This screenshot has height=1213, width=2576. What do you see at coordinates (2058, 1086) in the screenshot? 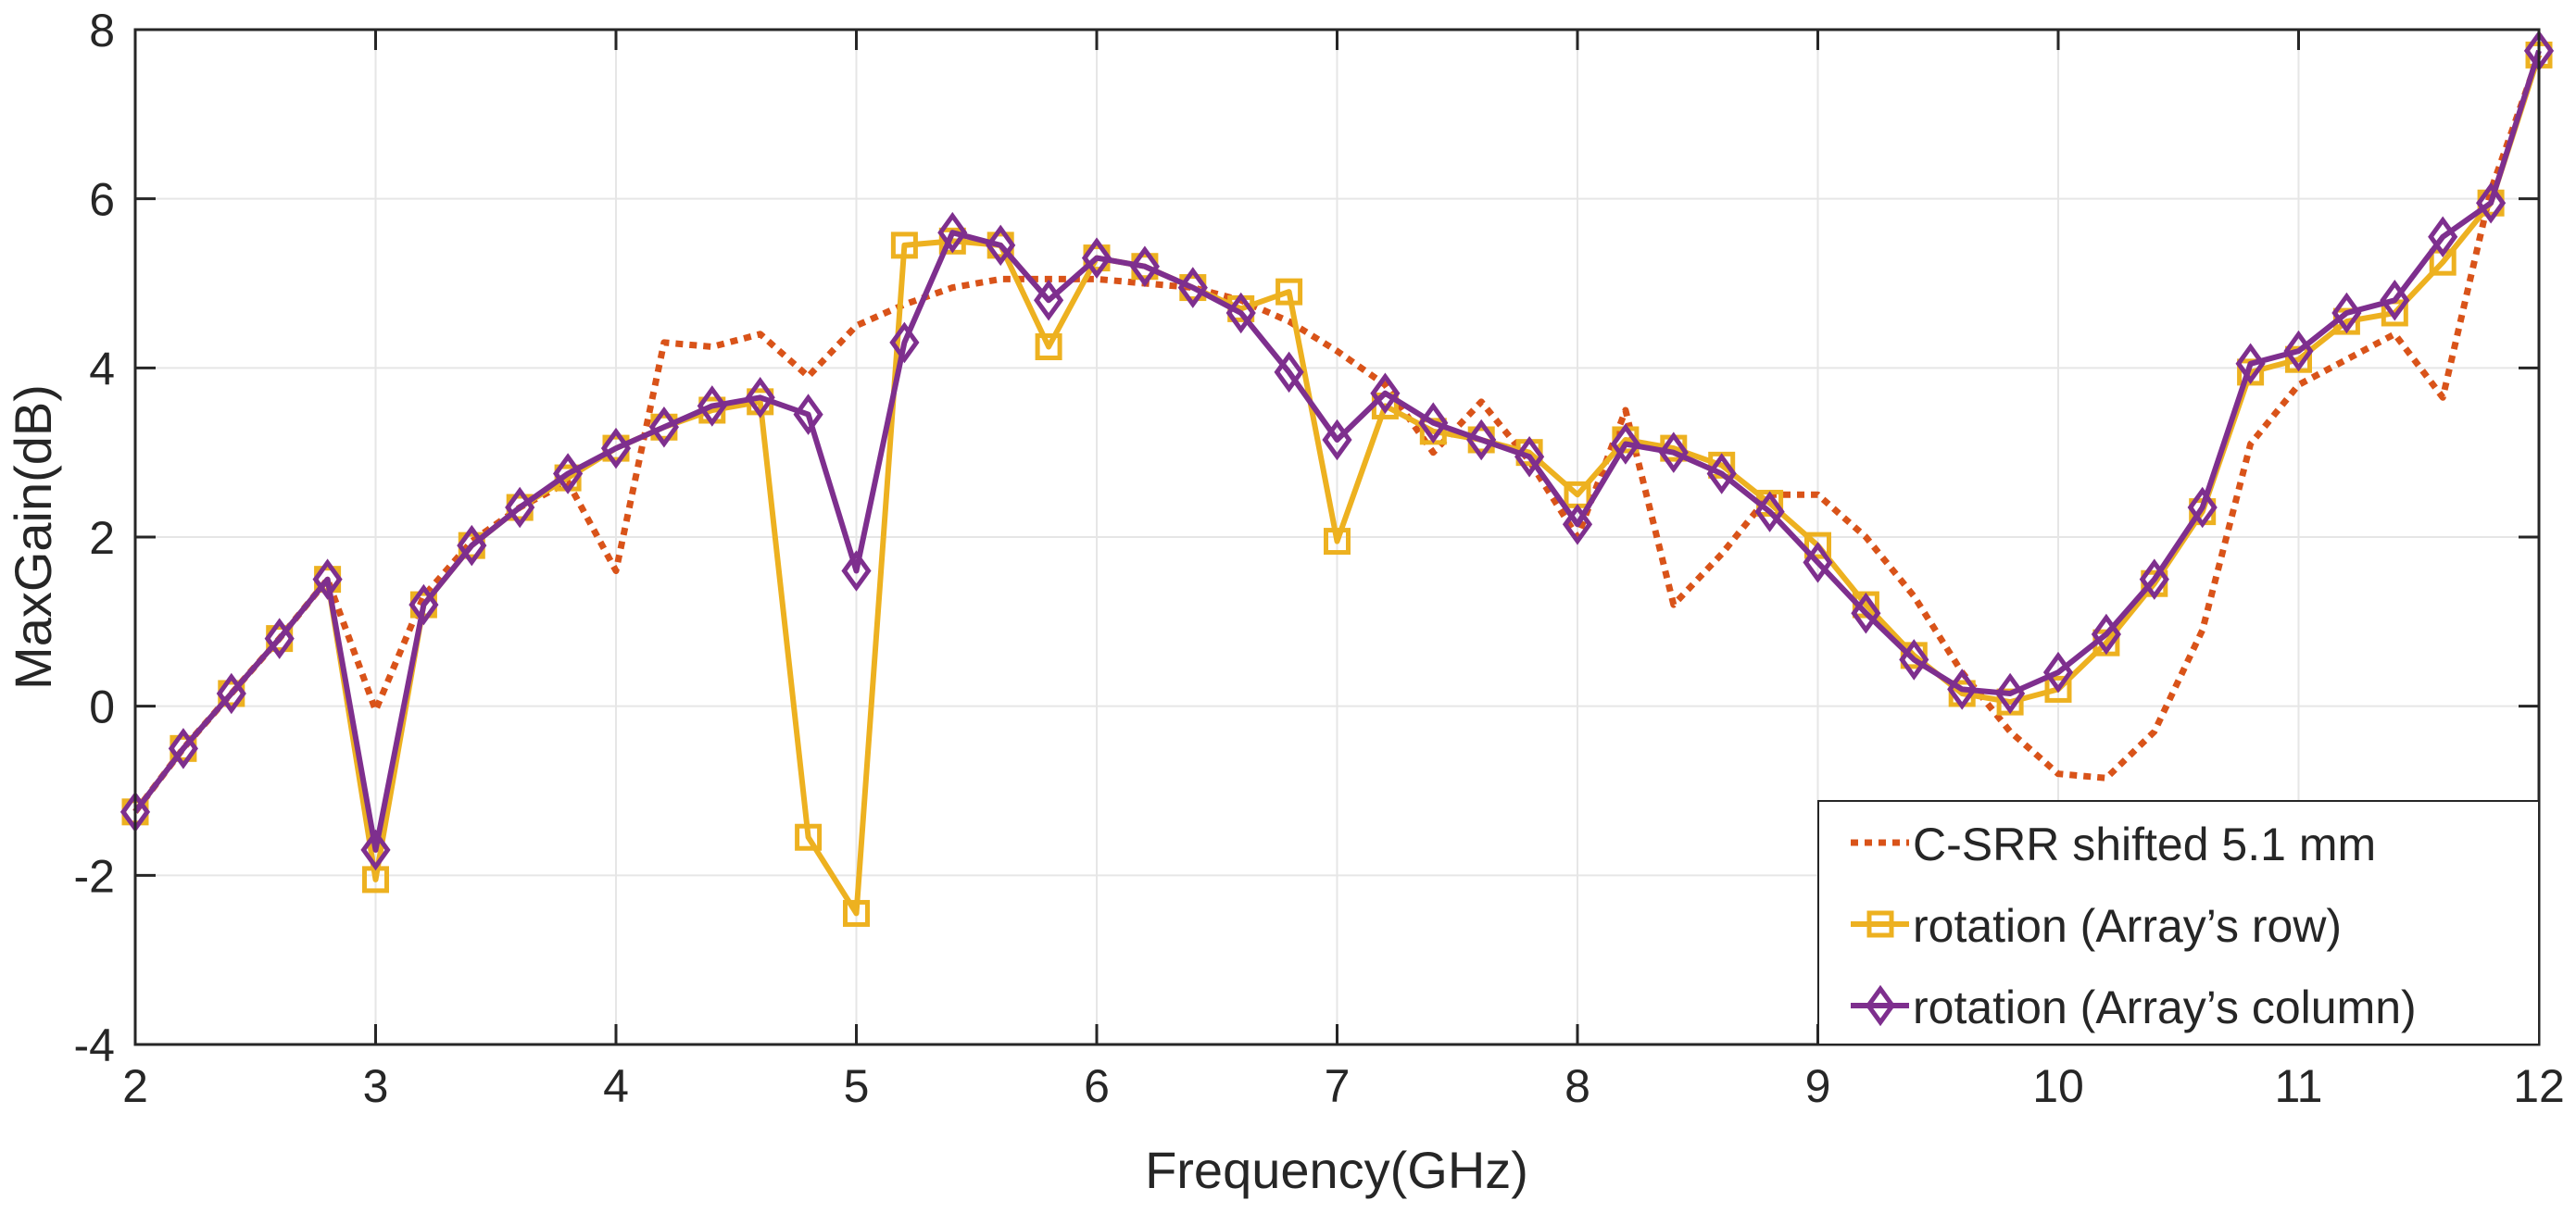
I see `x-tick-label: 10` at bounding box center [2058, 1086].